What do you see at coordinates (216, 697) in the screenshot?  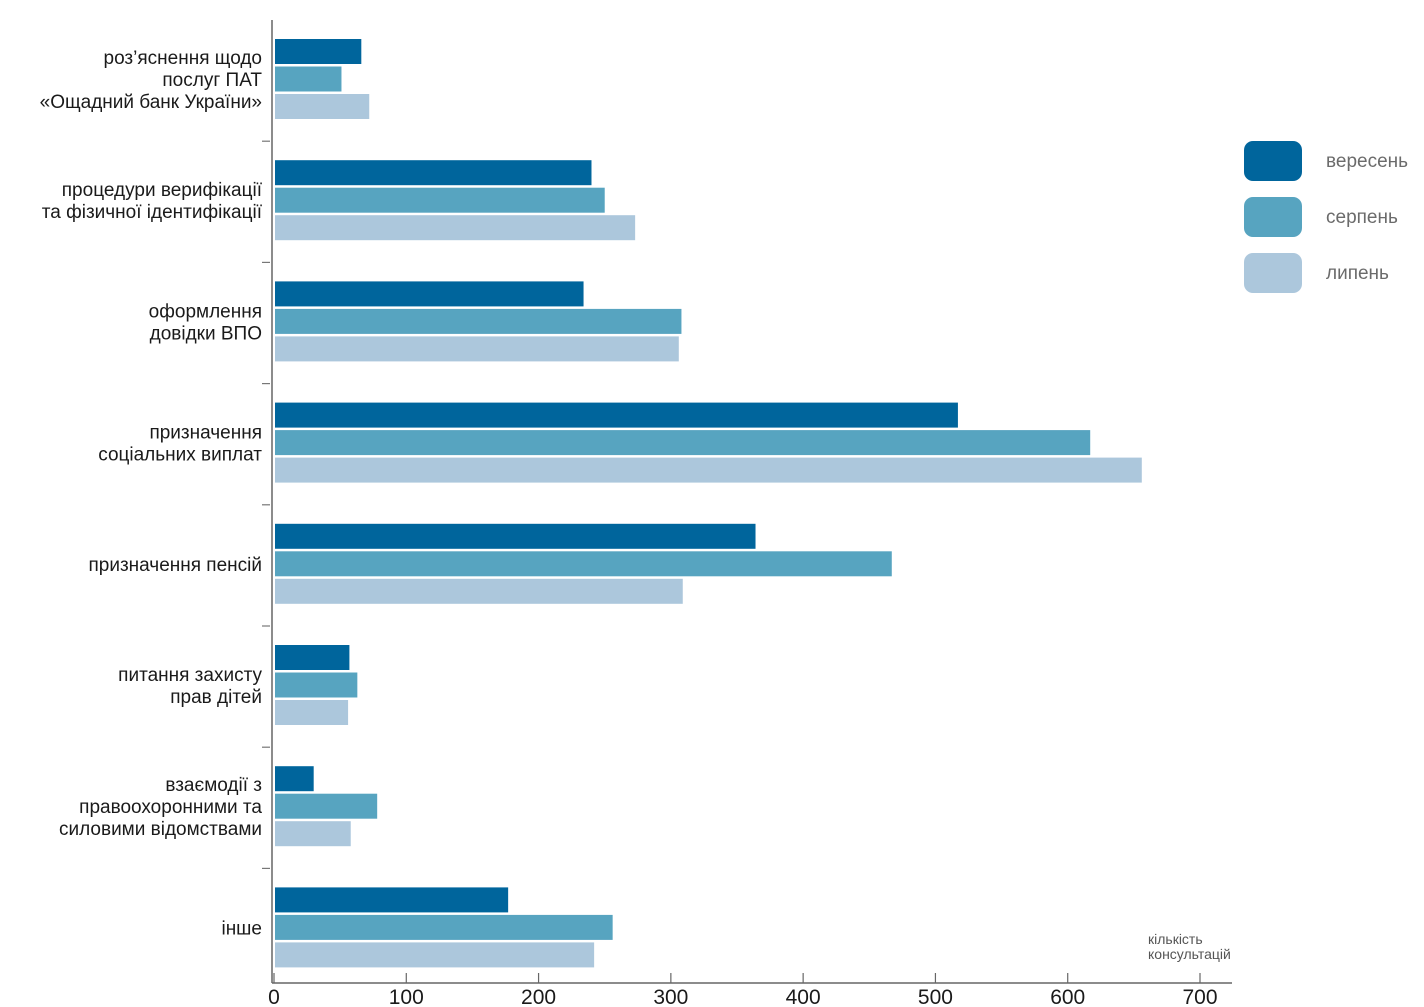 I see `category-label-line: прав дітей` at bounding box center [216, 697].